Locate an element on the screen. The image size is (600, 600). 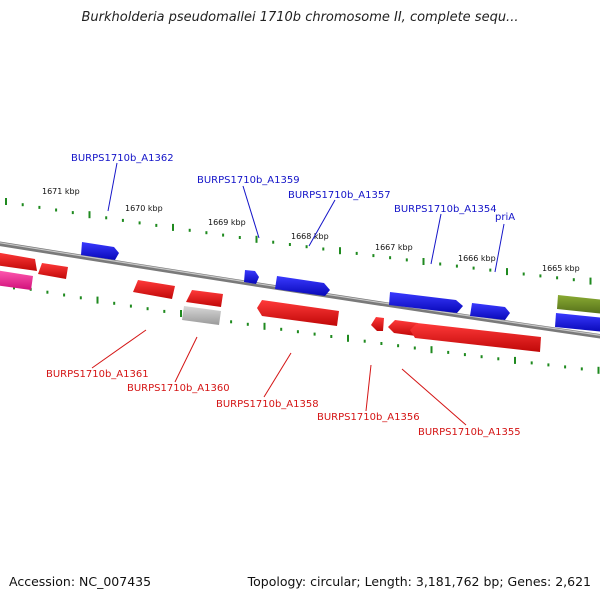
scale-tick-label: 1670 kbp is located at coordinates (144, 208).